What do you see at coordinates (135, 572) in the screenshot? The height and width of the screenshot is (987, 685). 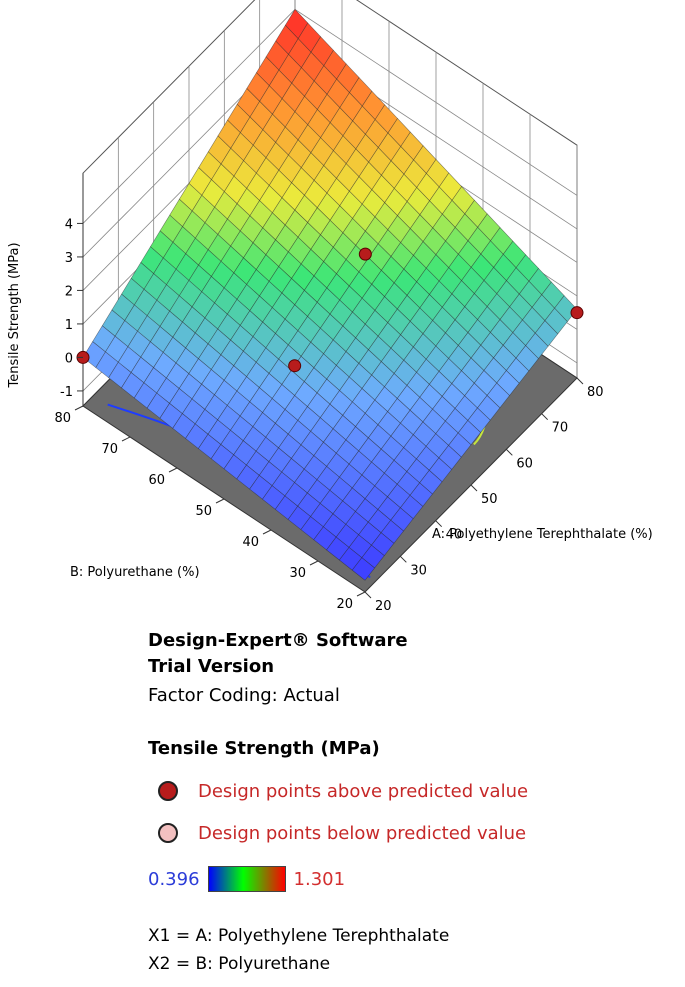 I see `y-axis-label: B: Polyurethane (%)` at bounding box center [135, 572].